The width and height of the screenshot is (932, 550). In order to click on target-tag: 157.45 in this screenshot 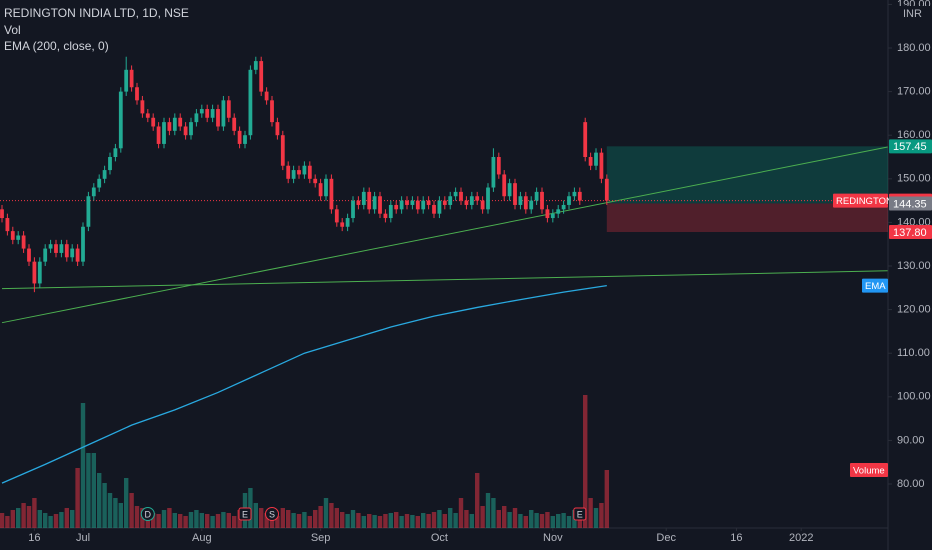, I will do `click(910, 147)`.